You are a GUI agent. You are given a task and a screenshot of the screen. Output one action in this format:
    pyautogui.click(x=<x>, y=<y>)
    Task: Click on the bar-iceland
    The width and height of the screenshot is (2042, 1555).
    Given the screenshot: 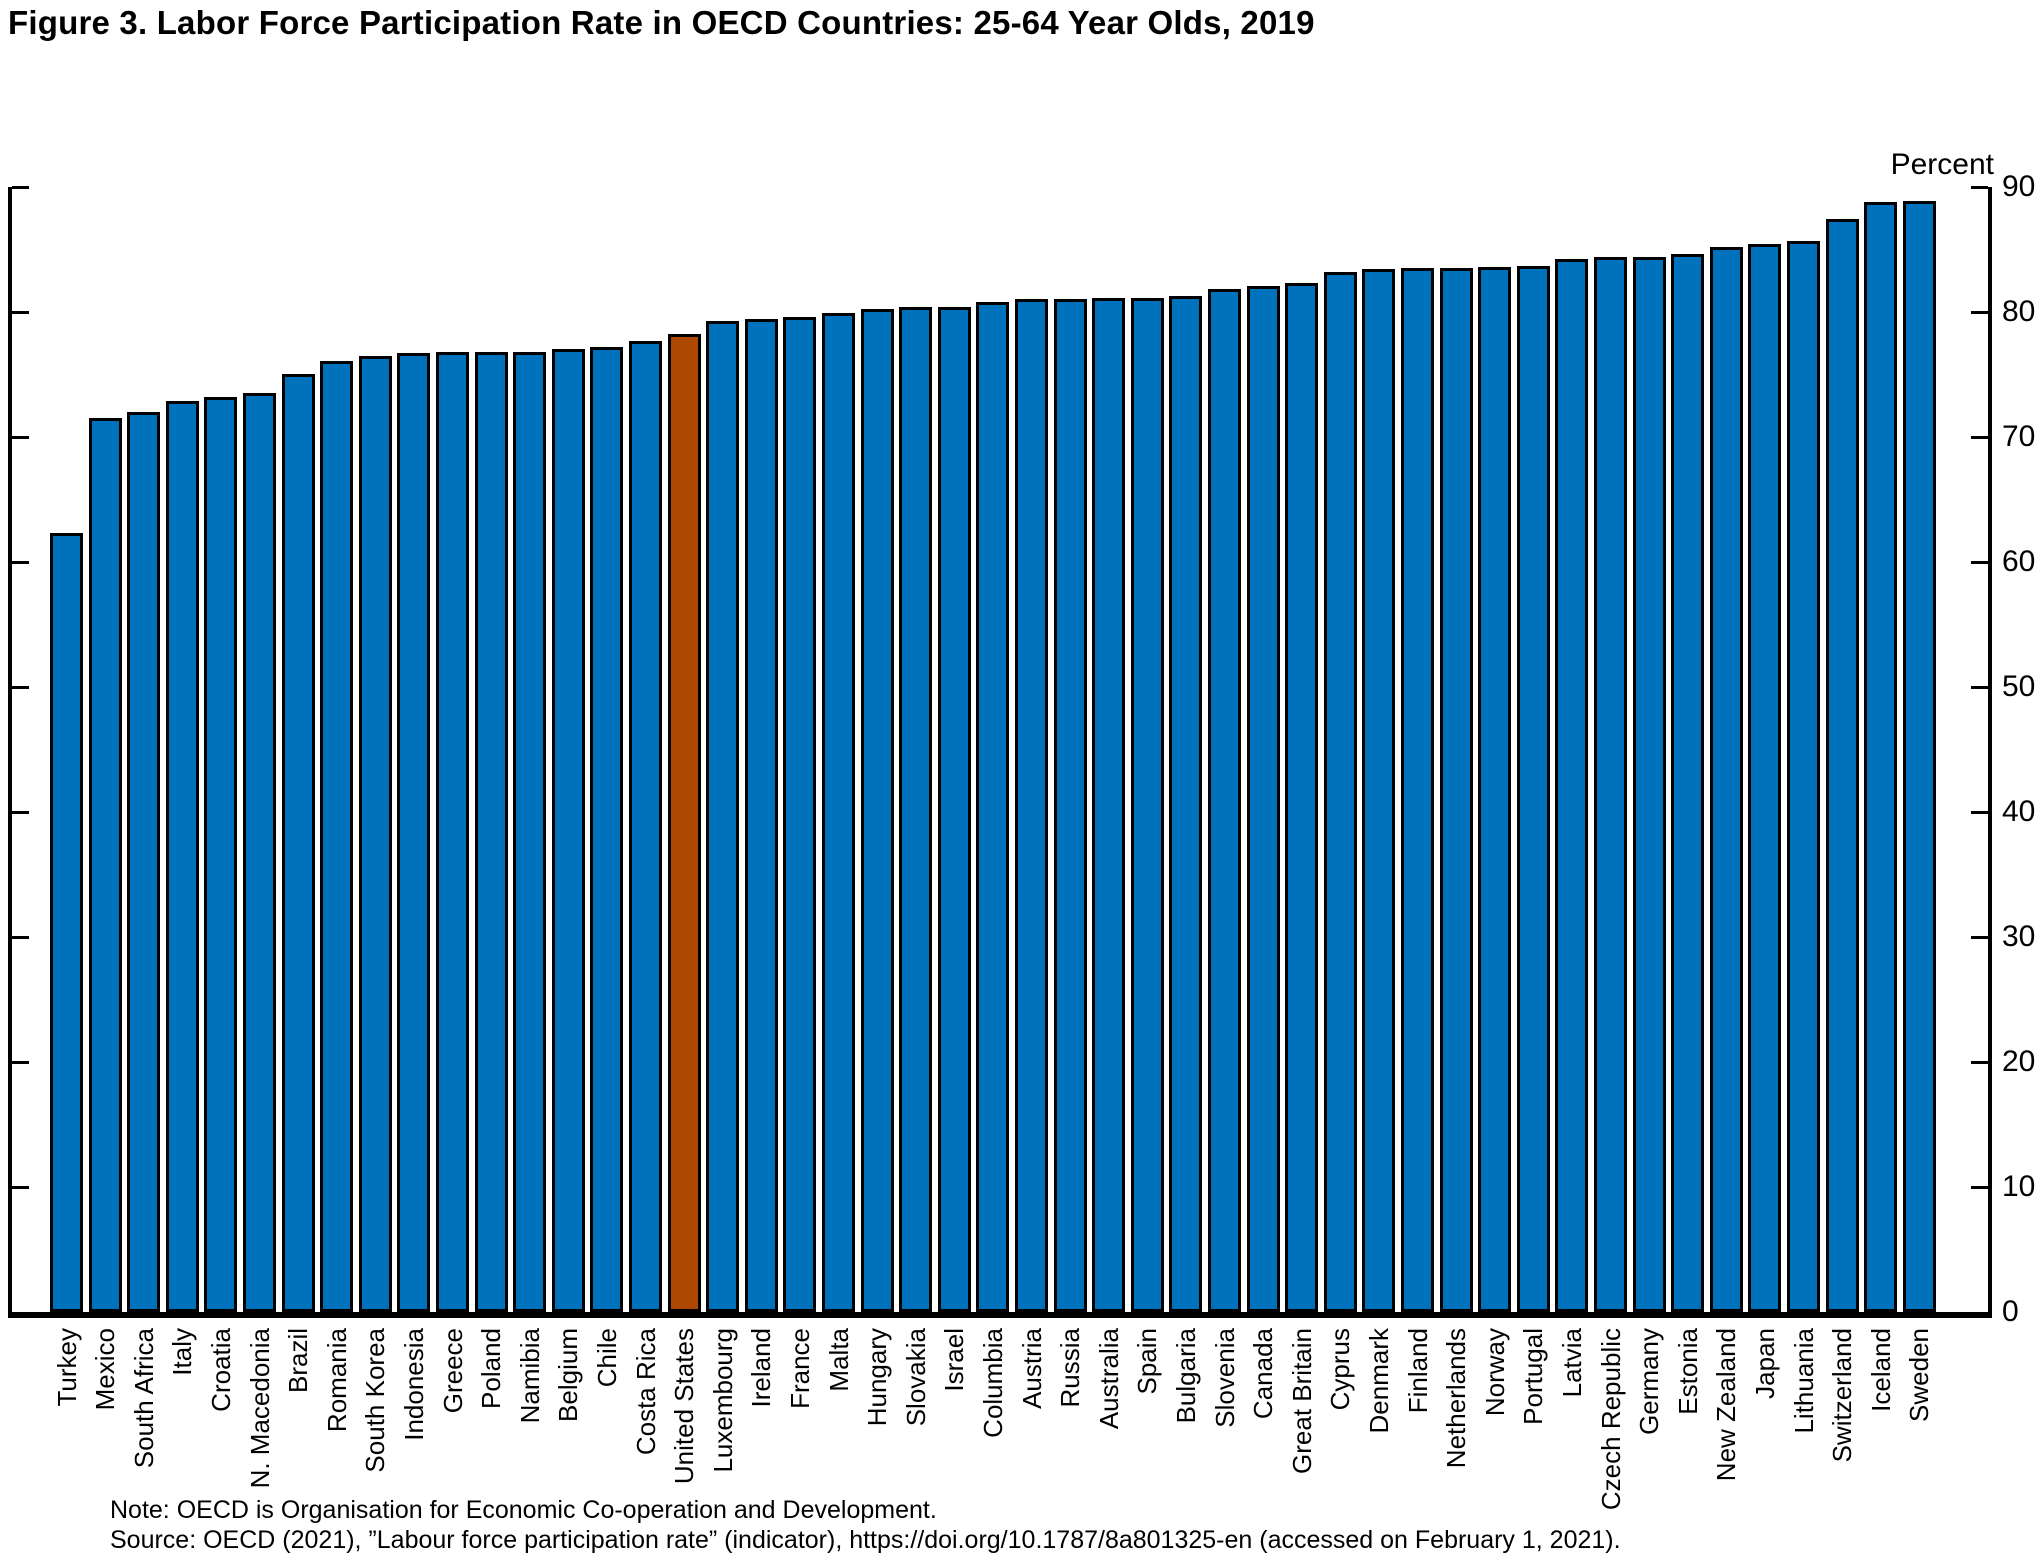 What is the action you would take?
    pyautogui.click(x=1880, y=757)
    